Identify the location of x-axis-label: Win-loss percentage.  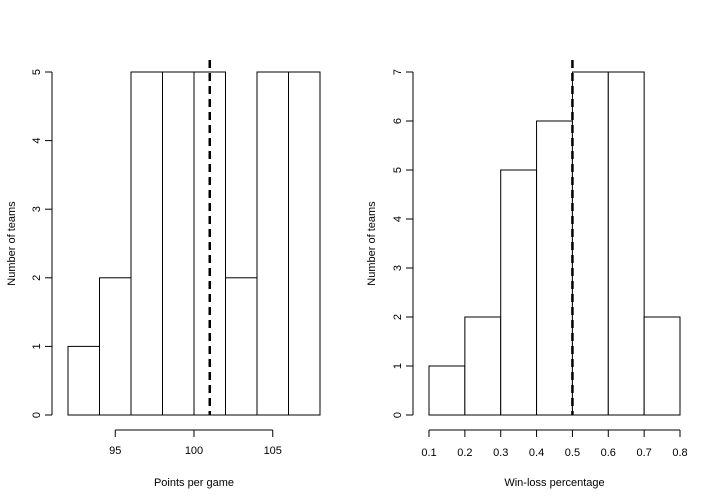
(554, 483).